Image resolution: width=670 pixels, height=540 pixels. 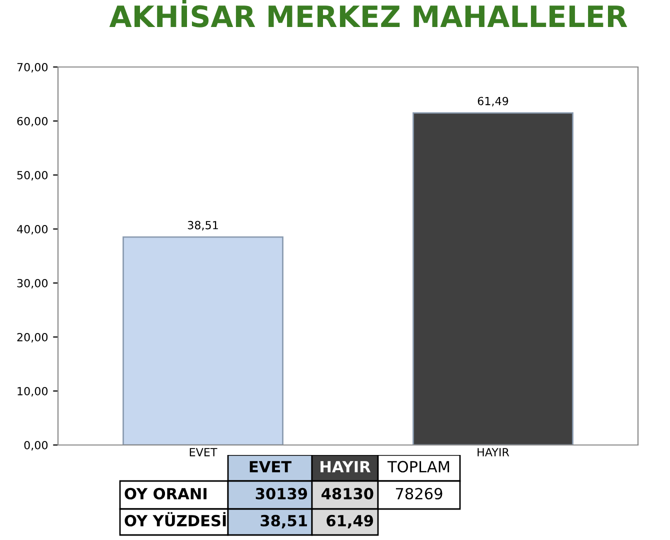 I want to click on text: 38,51, so click(x=203, y=225).